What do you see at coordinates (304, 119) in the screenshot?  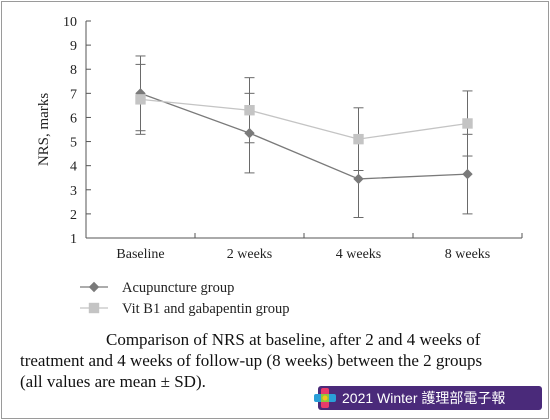 I see `vitb1-series-line` at bounding box center [304, 119].